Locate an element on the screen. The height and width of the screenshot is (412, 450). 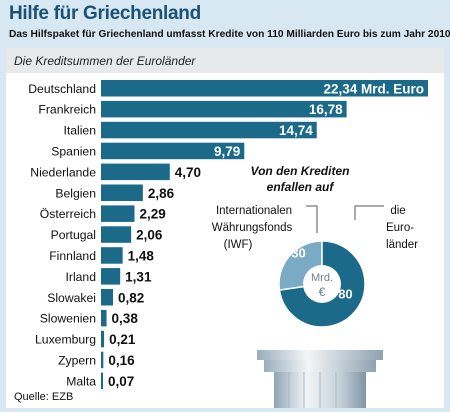
bar-oesterreich is located at coordinates (118, 213).